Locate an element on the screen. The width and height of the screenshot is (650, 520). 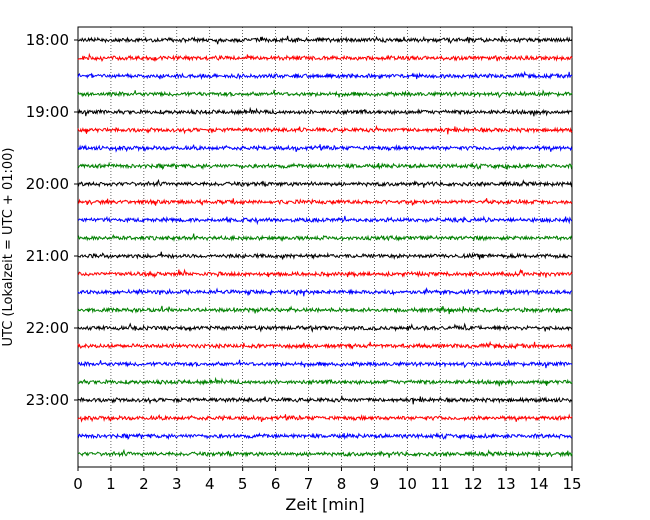
x-tick-label: 7 is located at coordinates (309, 484).